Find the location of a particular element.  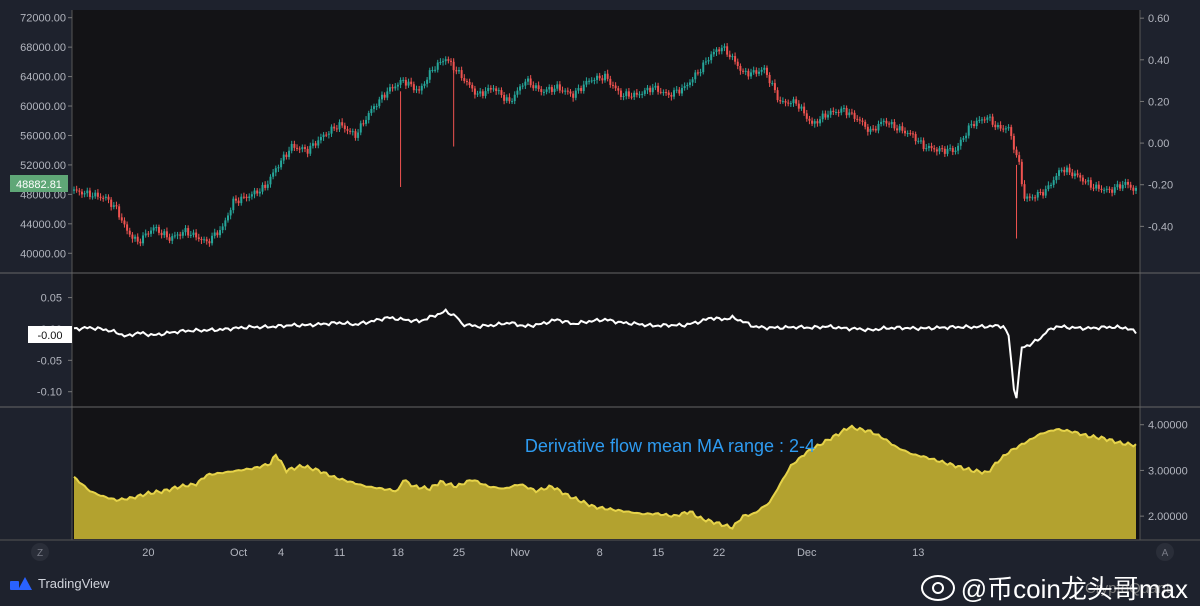

price-tick-label: 72000.00 is located at coordinates (43, 19).